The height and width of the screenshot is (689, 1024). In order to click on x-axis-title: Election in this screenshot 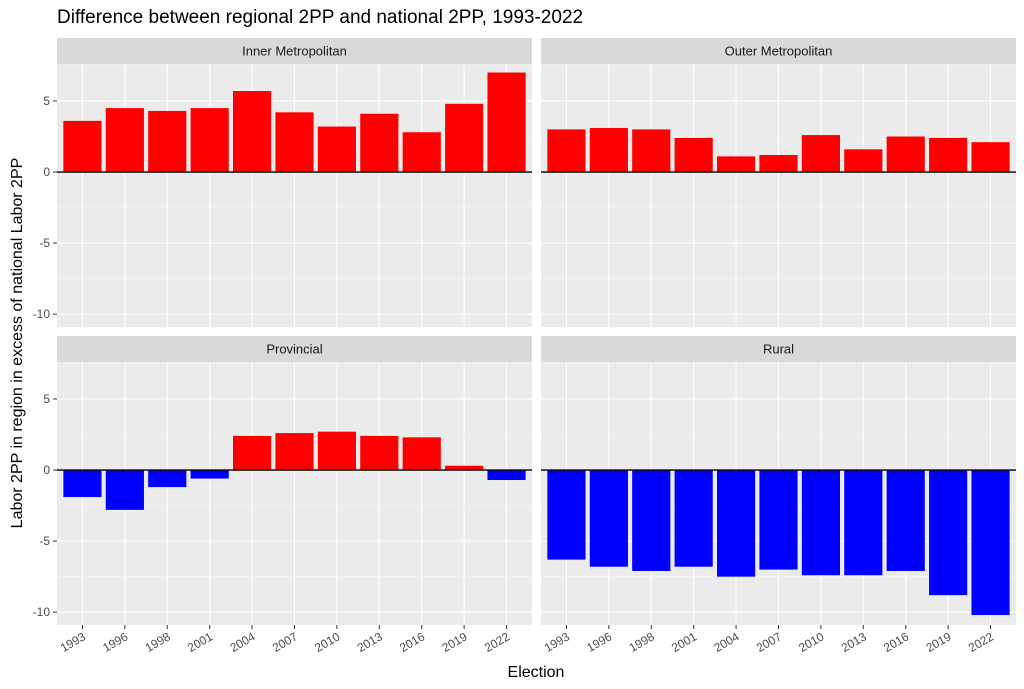, I will do `click(536, 672)`.